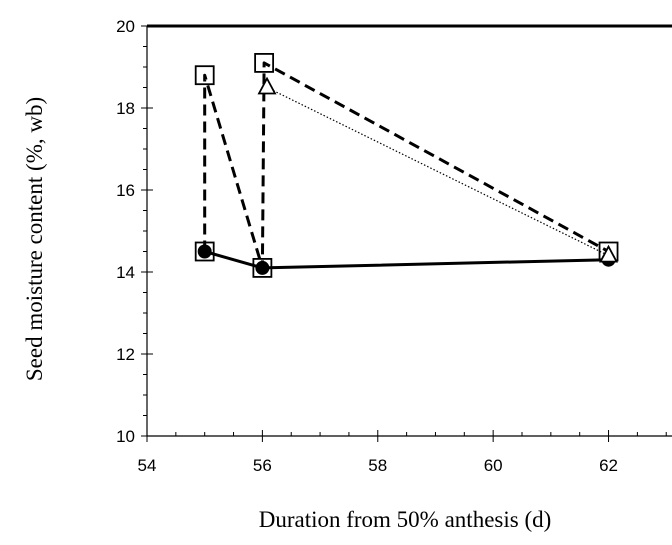 This screenshot has width=672, height=545. What do you see at coordinates (608, 465) in the screenshot?
I see `x-tick-label: 62` at bounding box center [608, 465].